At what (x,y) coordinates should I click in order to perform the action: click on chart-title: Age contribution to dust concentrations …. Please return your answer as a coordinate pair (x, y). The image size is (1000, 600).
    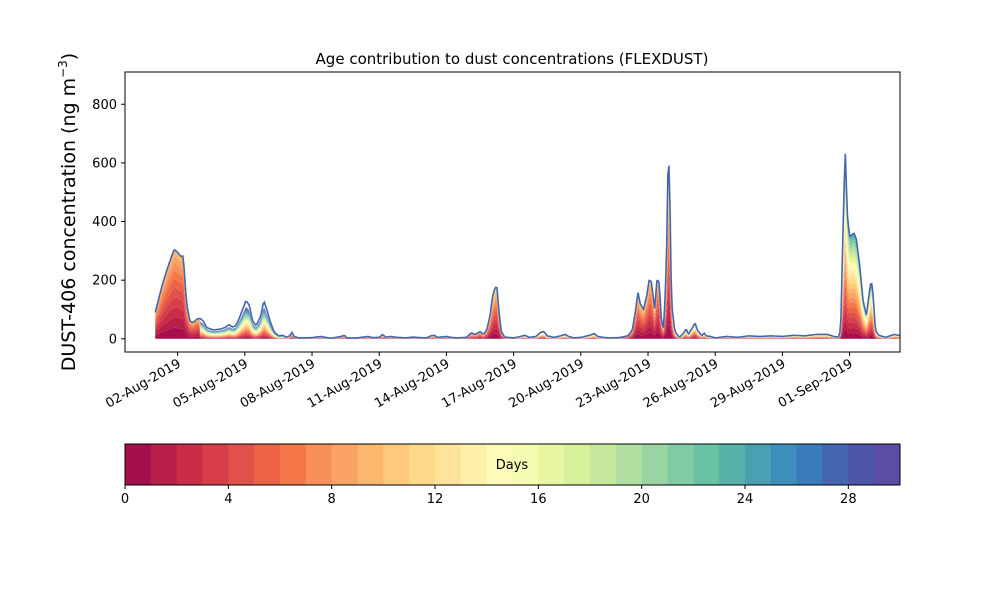
    Looking at the image, I should click on (512, 59).